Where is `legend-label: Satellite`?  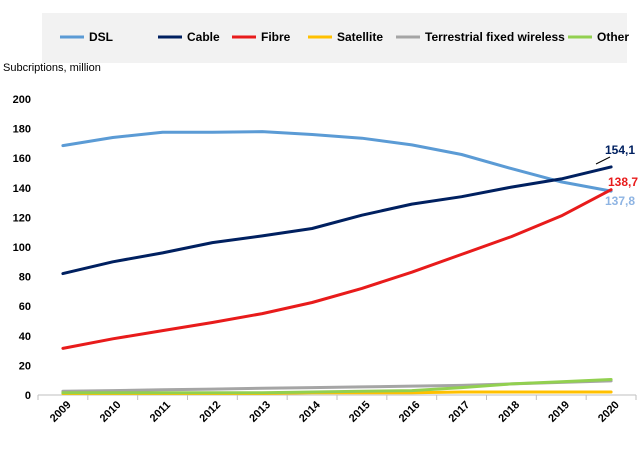
legend-label: Satellite is located at coordinates (360, 37).